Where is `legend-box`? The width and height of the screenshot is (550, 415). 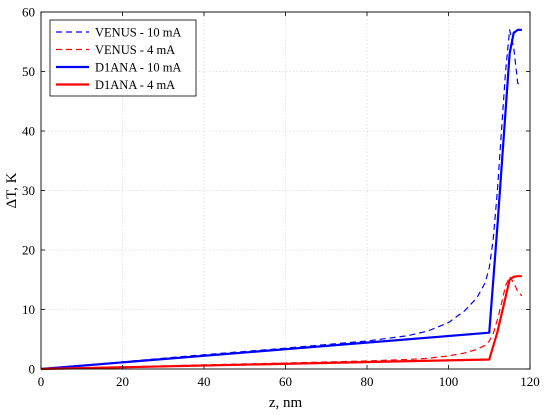
legend-box is located at coordinates (123, 58).